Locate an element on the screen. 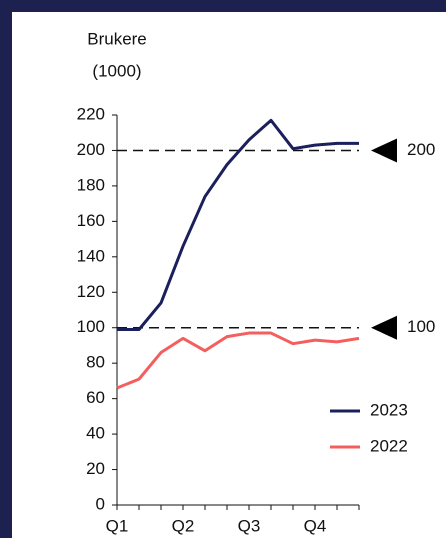 The image size is (446, 538). reference-label: 100 is located at coordinates (421, 326).